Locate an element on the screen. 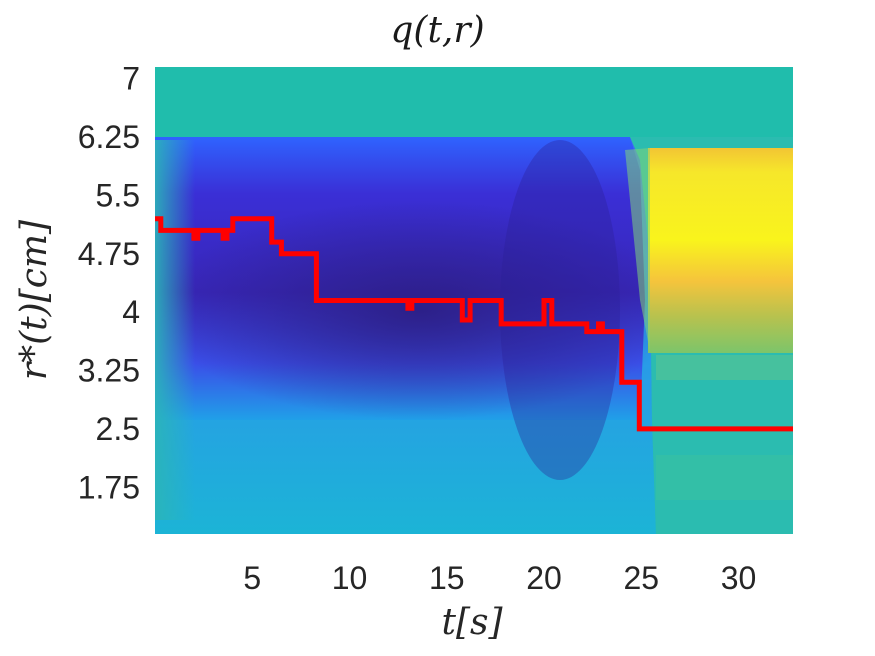  x-tick-label: 15 is located at coordinates (447, 578).